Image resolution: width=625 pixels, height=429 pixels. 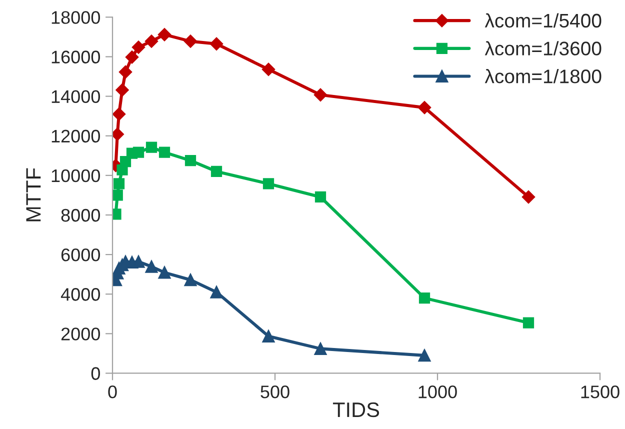 What do you see at coordinates (80, 294) in the screenshot?
I see `y-tick-label: 4000` at bounding box center [80, 294].